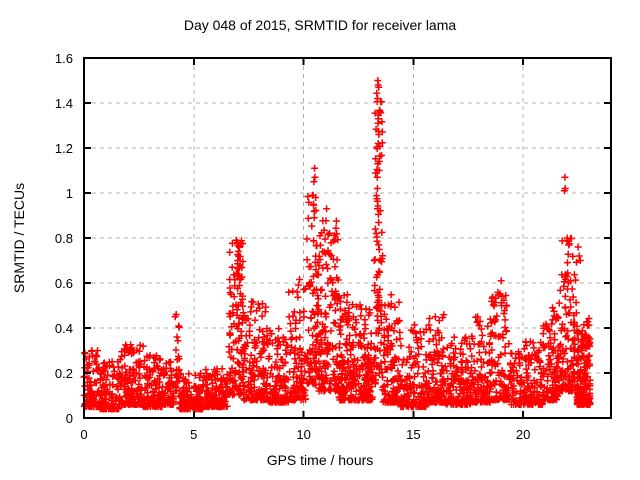 Image resolution: width=640 pixels, height=480 pixels. I want to click on x-axis-label: GPS time / hours, so click(320, 460).